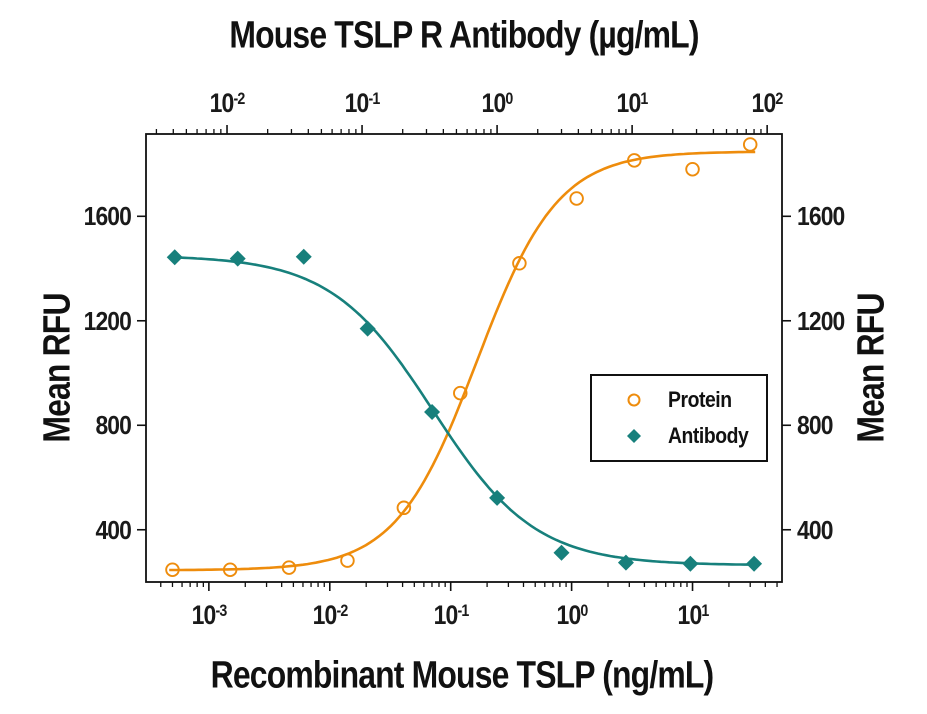  Describe the element at coordinates (634, 436) in the screenshot. I see `antibody-marker-icon` at that location.